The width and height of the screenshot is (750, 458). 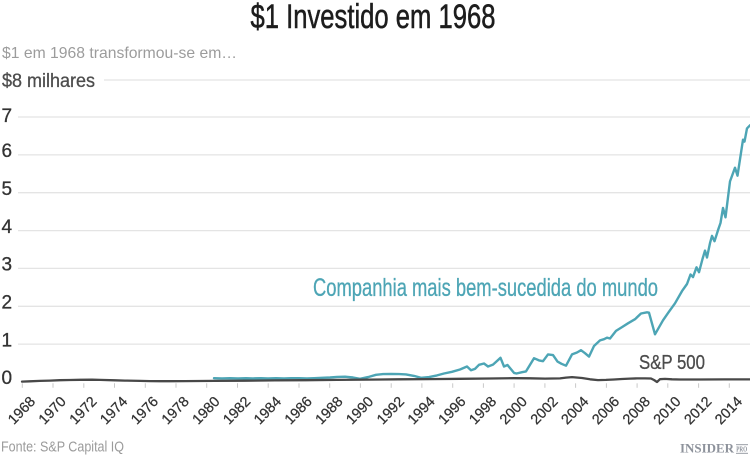 I want to click on svg-text: 0, so click(x=7, y=378).